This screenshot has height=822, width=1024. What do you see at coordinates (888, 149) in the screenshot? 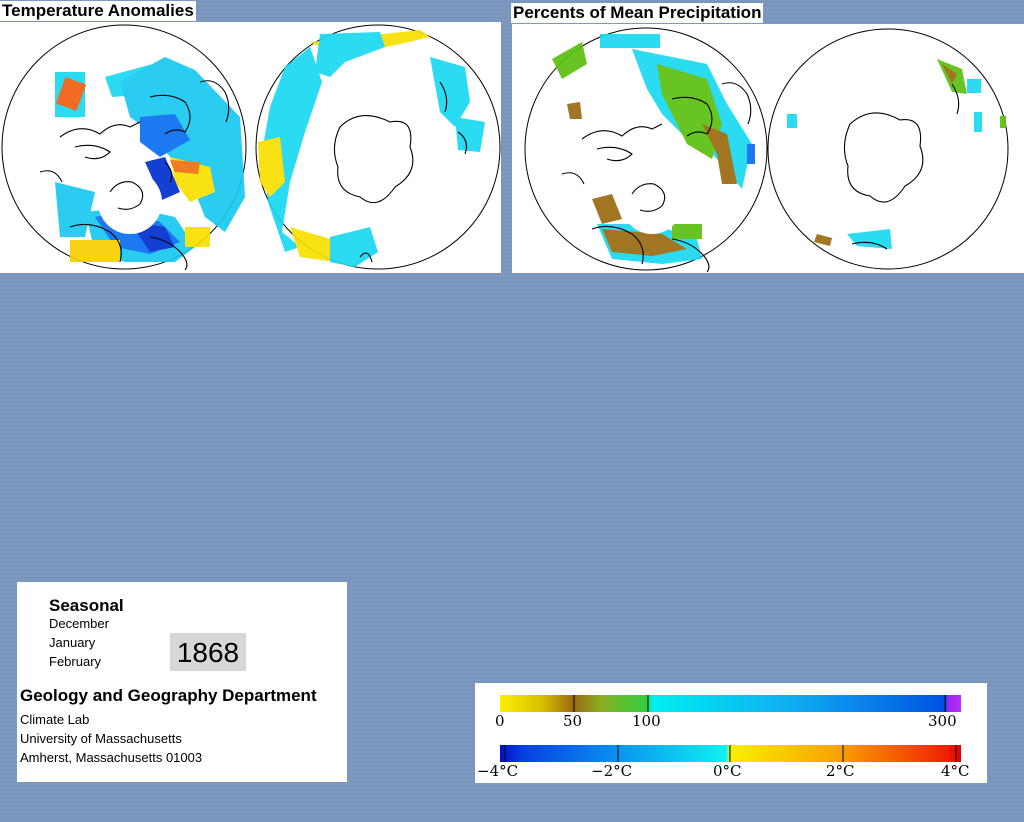
I see `precipitation-hemisphere-south` at bounding box center [888, 149].